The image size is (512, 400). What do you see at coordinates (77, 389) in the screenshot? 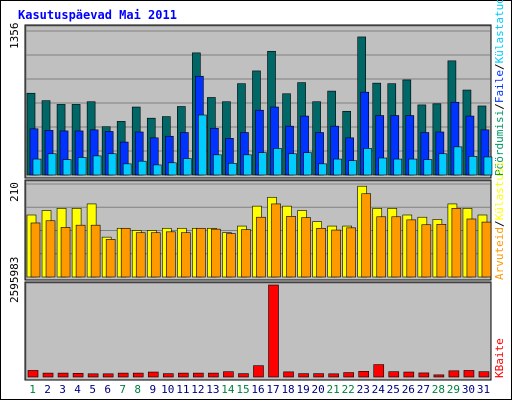
I see `day-label: 4` at bounding box center [77, 389].